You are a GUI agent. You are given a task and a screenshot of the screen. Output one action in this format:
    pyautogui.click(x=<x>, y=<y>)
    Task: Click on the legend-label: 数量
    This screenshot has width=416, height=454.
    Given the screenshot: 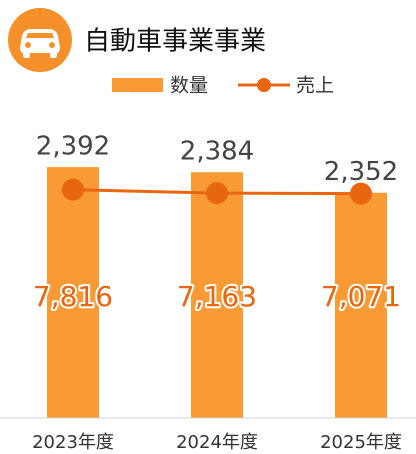 What is the action you would take?
    pyautogui.click(x=189, y=86)
    